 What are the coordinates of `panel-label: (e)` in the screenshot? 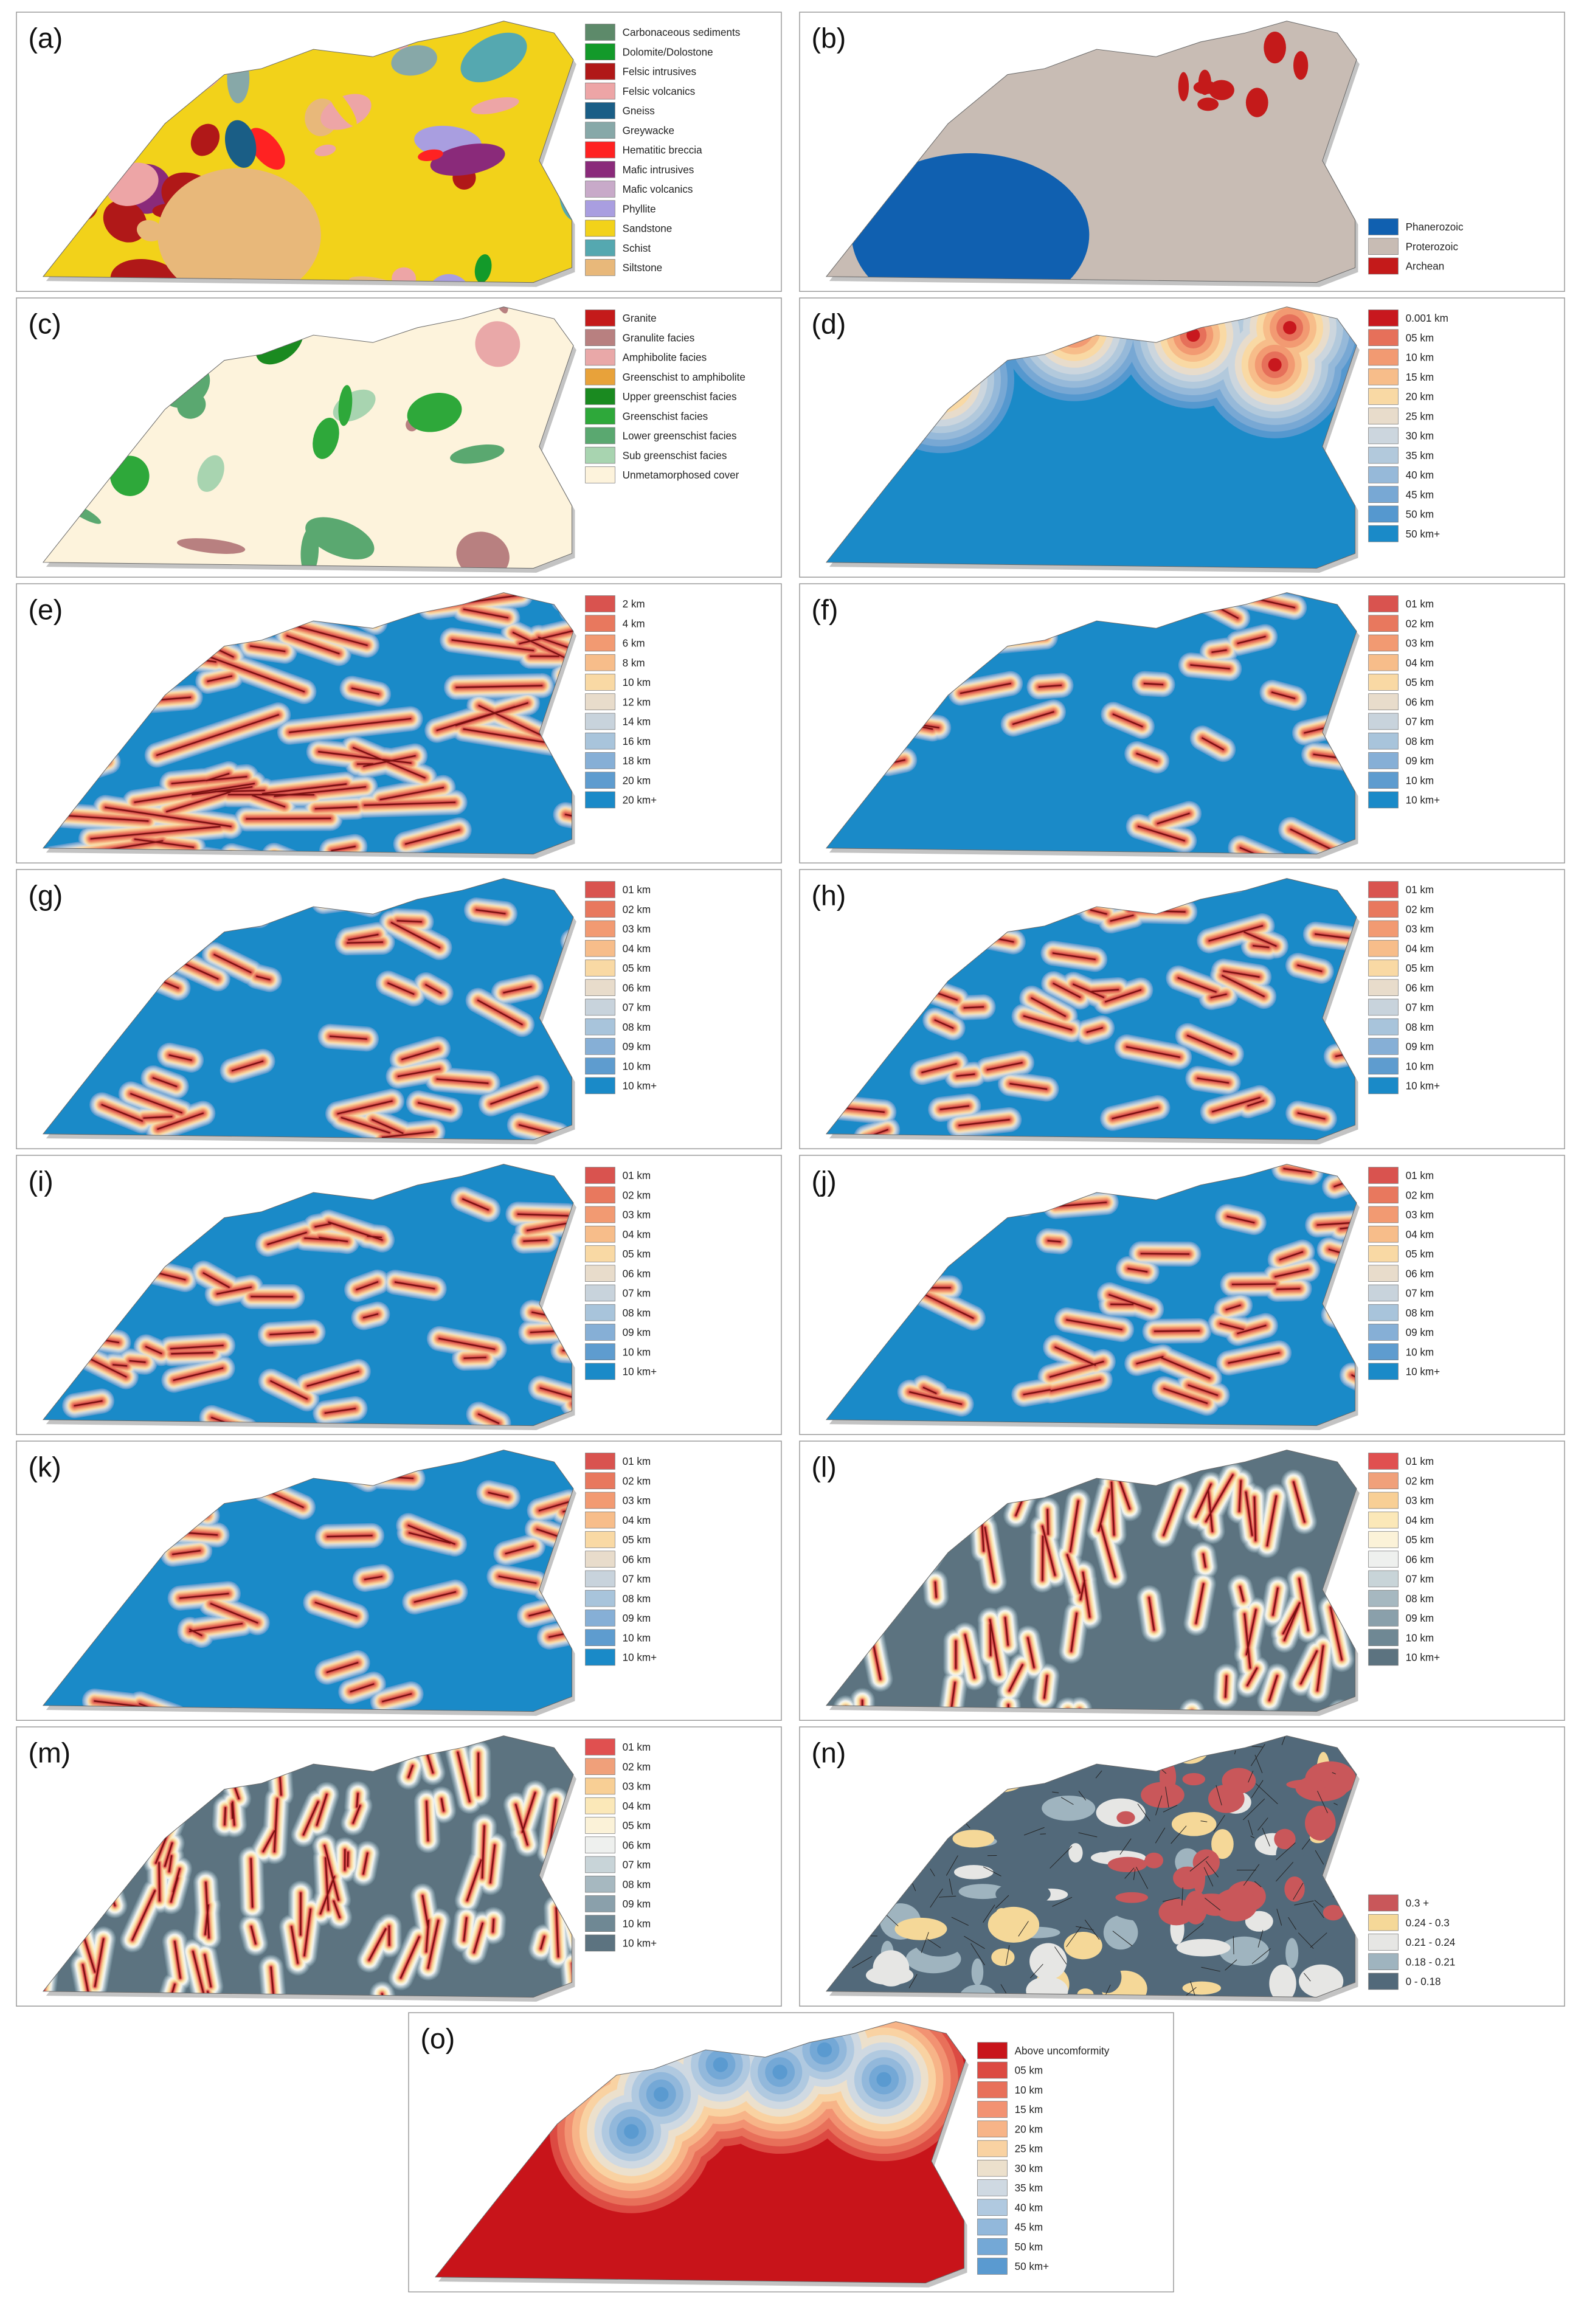 It's located at (46, 610).